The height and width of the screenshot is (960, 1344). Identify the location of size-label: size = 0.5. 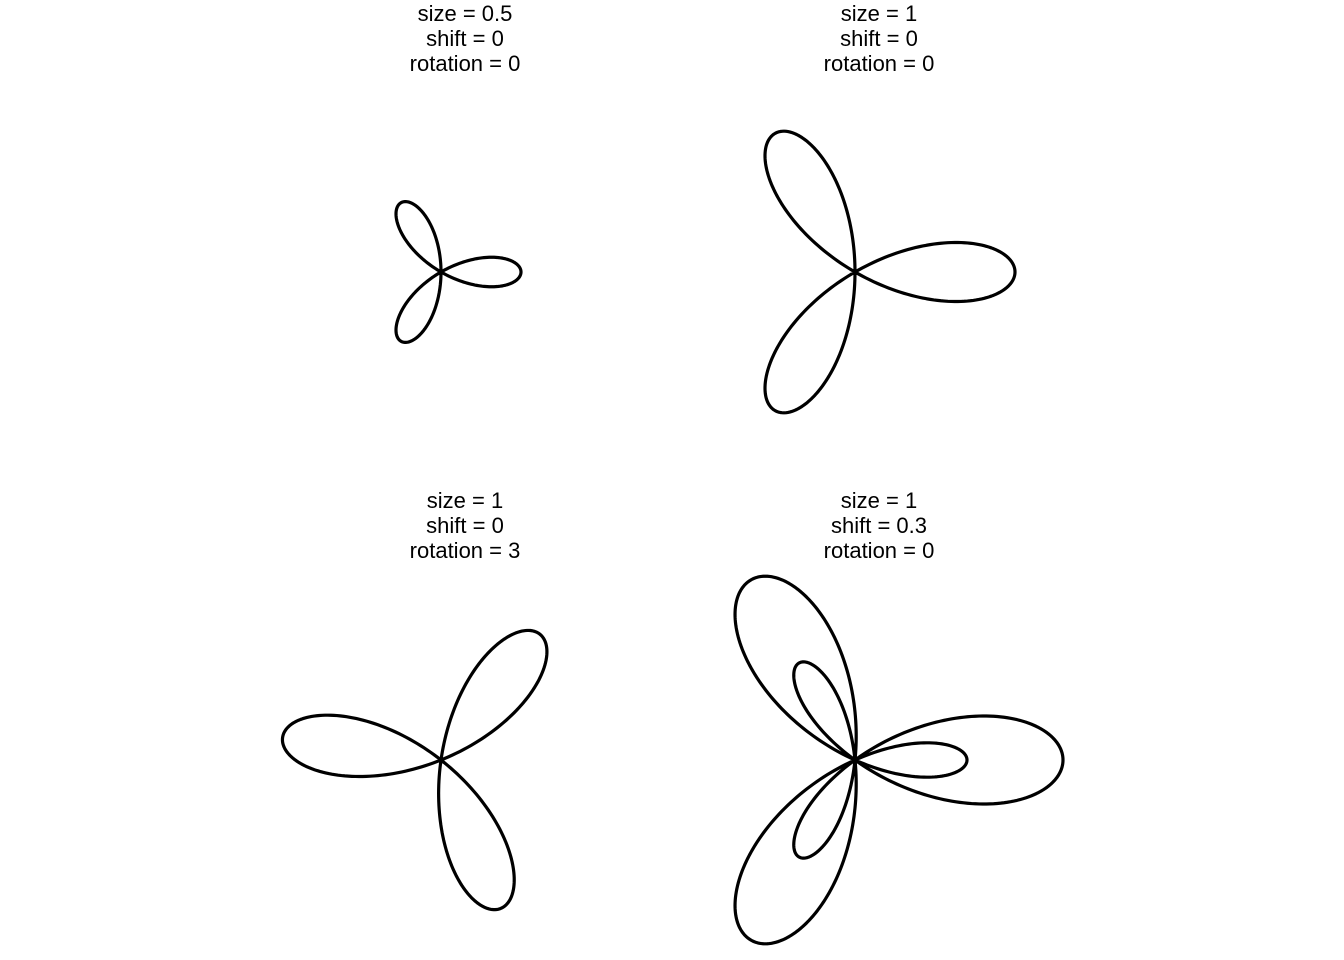
(465, 13).